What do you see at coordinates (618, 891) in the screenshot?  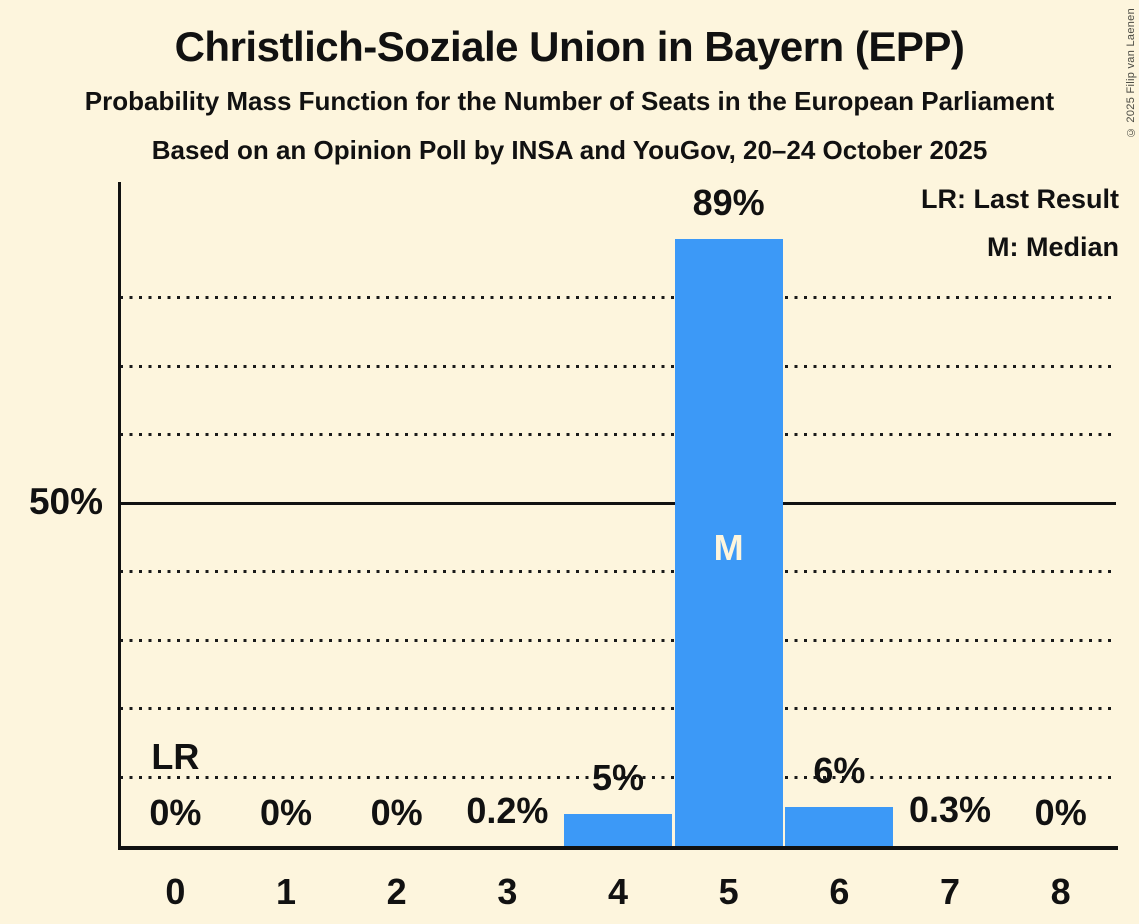 I see `x-tick-label-4: 4` at bounding box center [618, 891].